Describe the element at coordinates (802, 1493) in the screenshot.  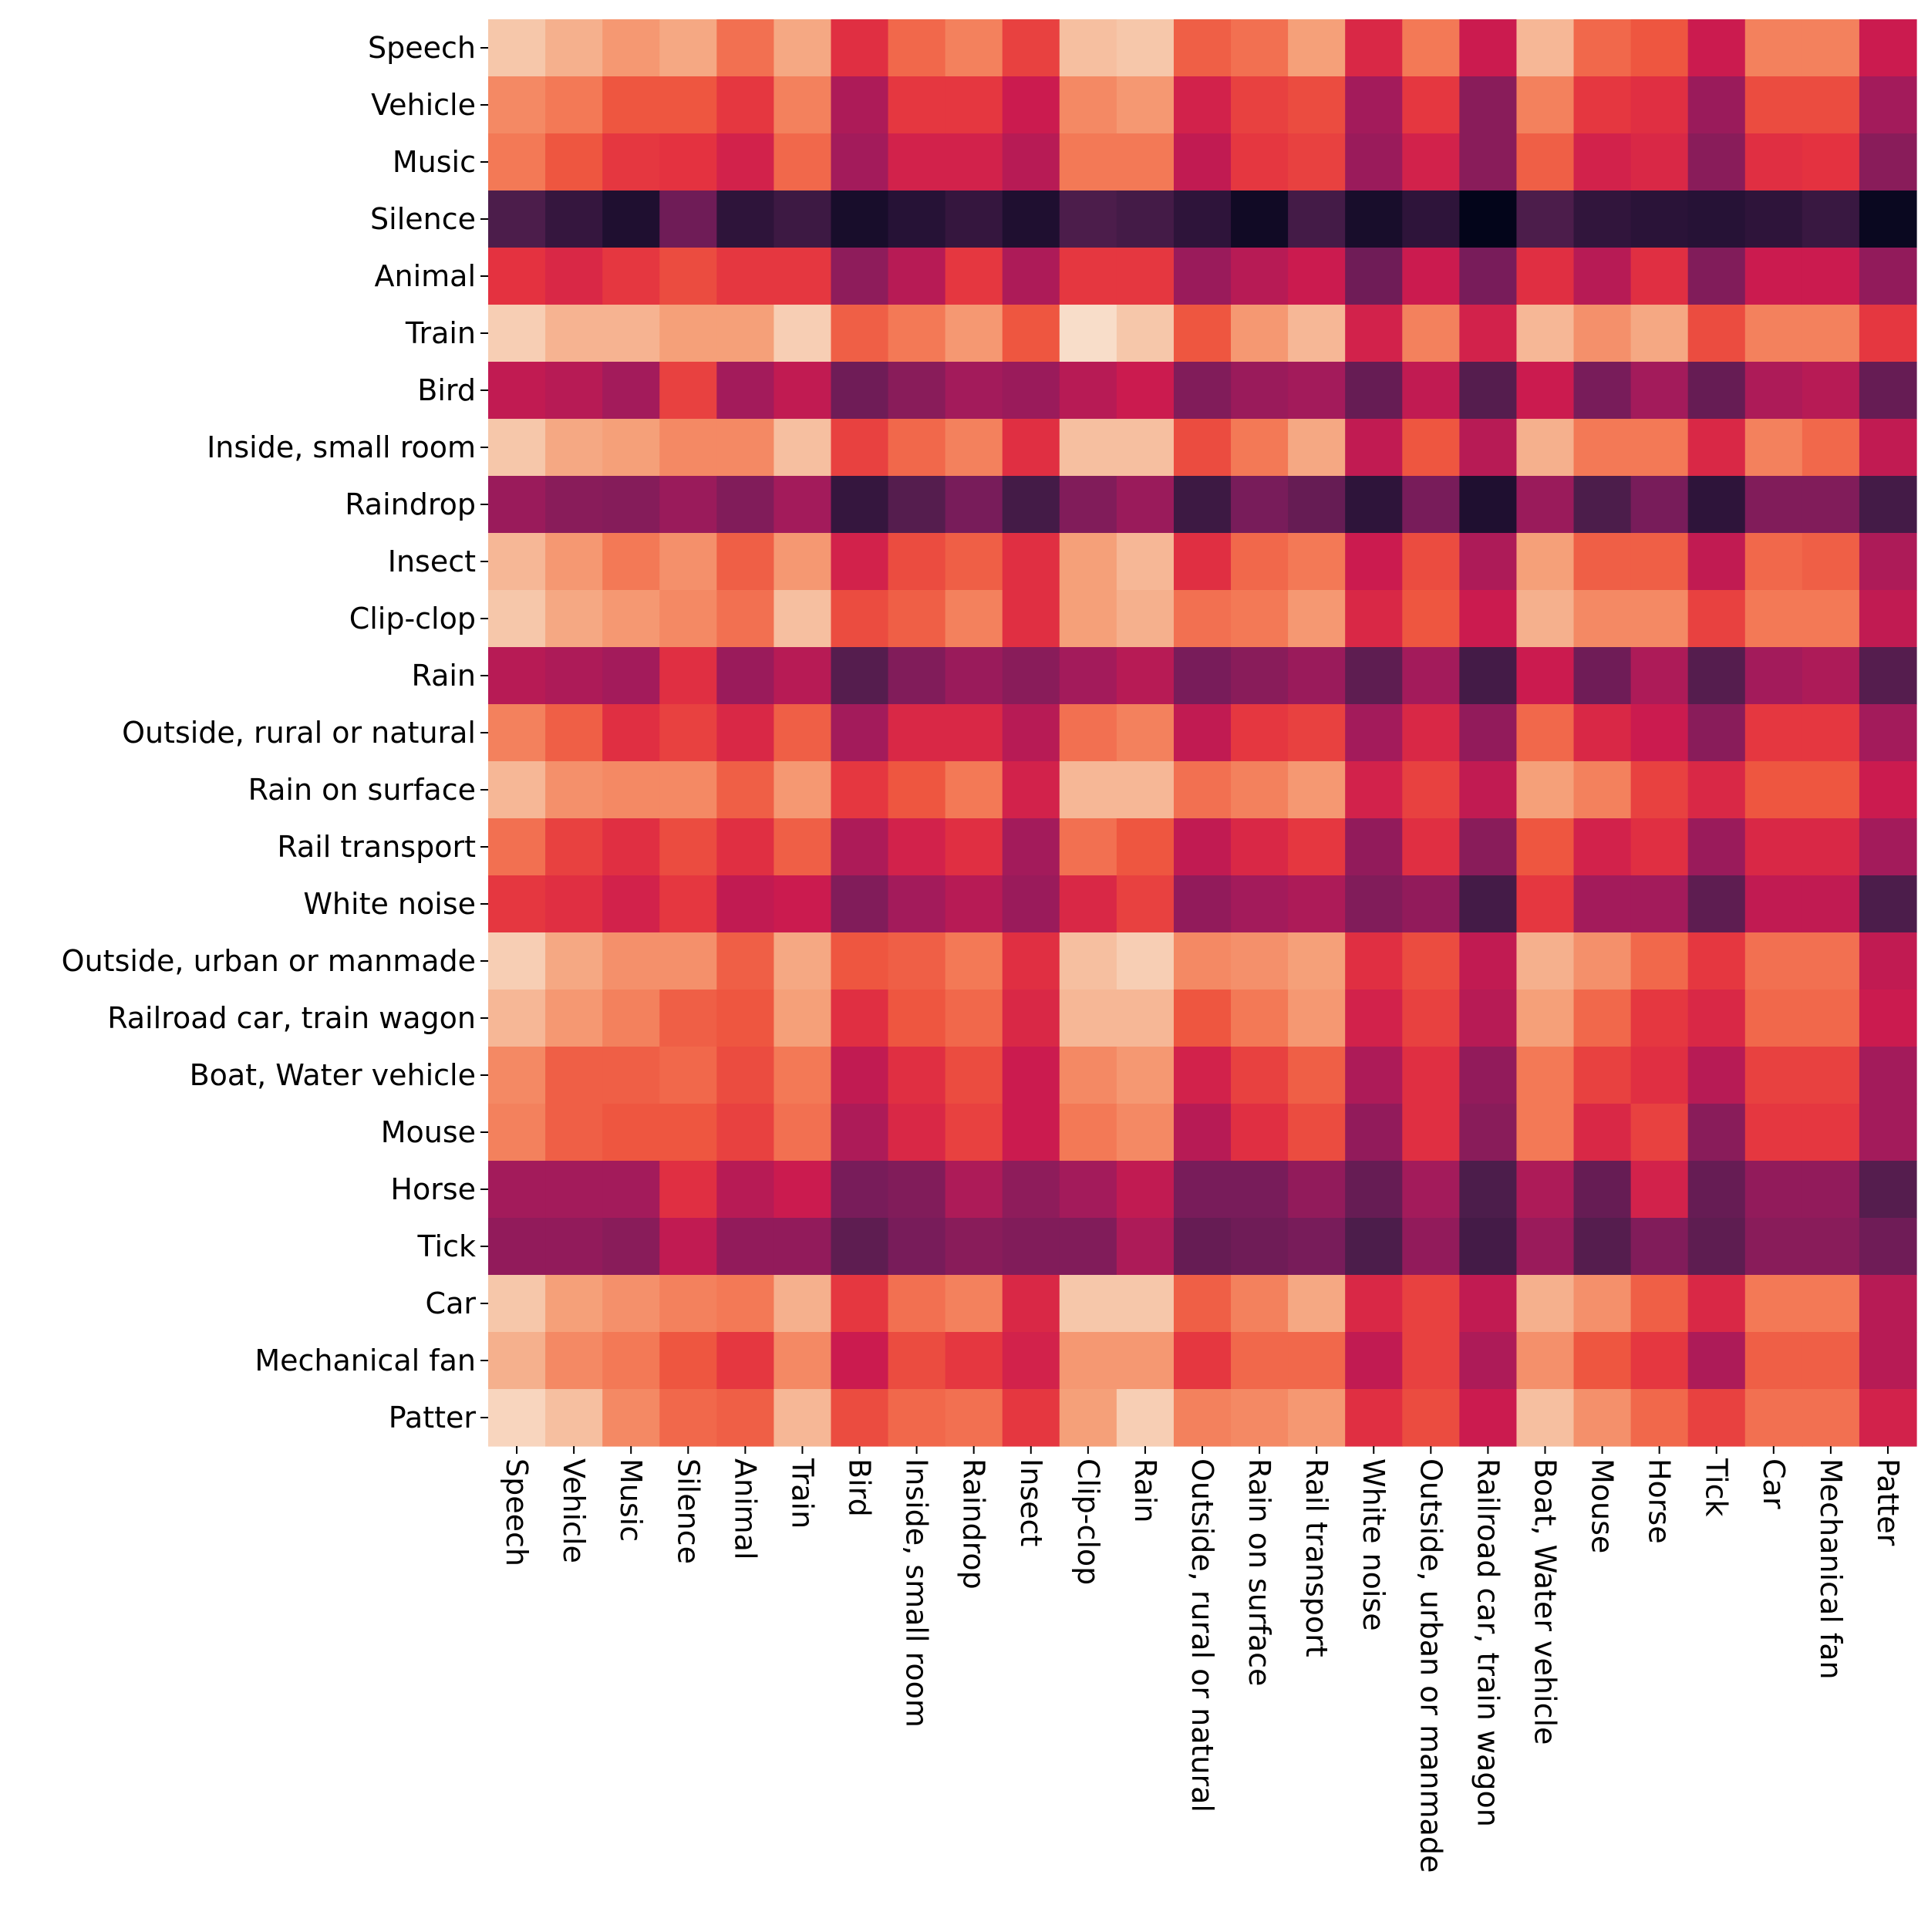
I see `column-label: Train` at that location.